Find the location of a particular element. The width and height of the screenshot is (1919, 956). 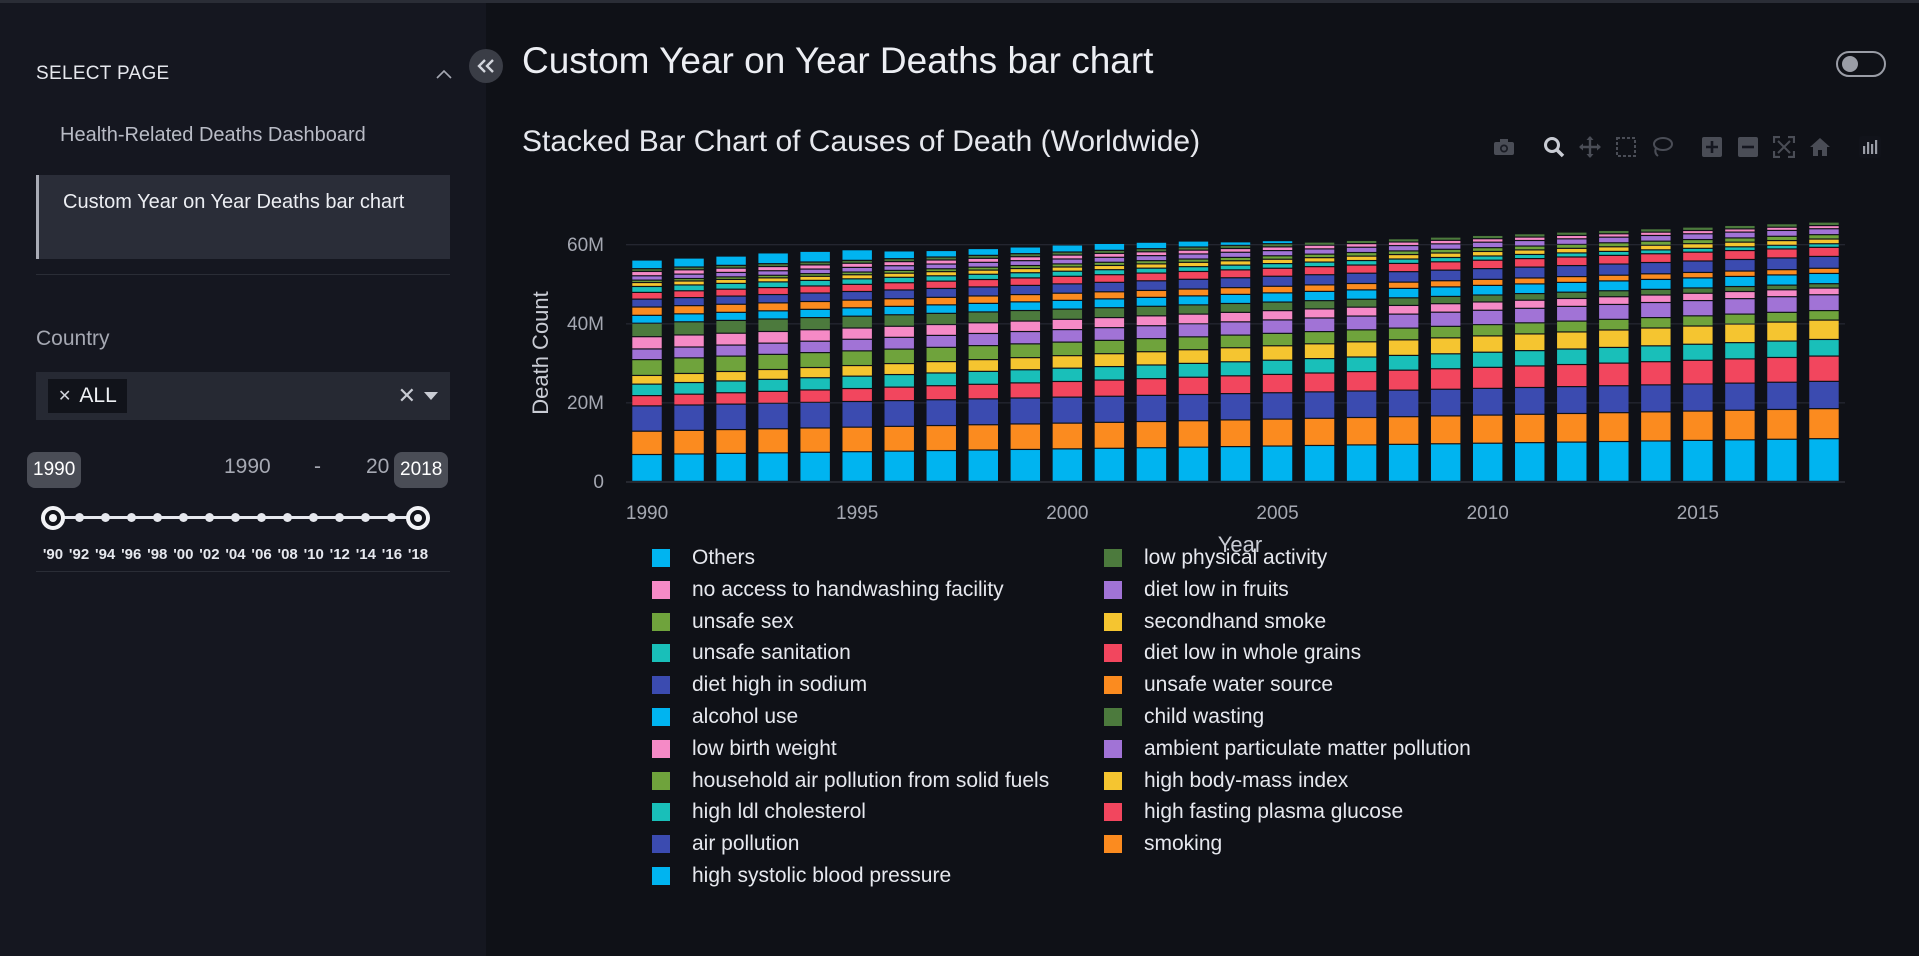

legend-item: unsafe sanitation is located at coordinates (751, 653).